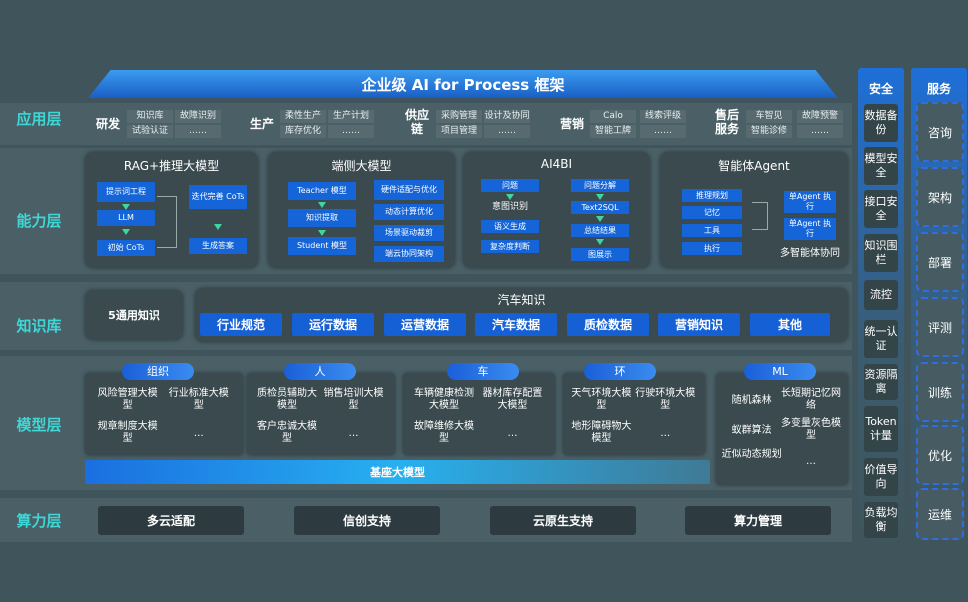 The width and height of the screenshot is (968, 602). I want to click on model-group-pill: ML, so click(780, 371).